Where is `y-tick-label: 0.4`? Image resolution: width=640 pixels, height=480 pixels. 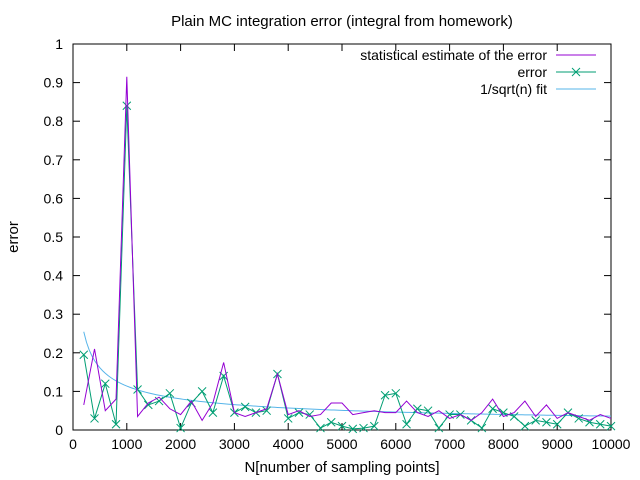 y-tick-label: 0.4 is located at coordinates (54, 276).